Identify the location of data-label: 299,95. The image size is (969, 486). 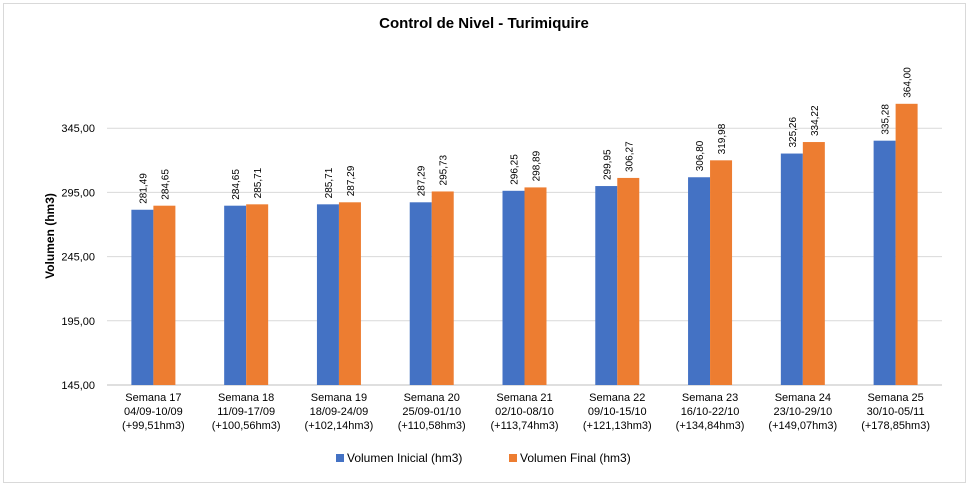
(607, 164).